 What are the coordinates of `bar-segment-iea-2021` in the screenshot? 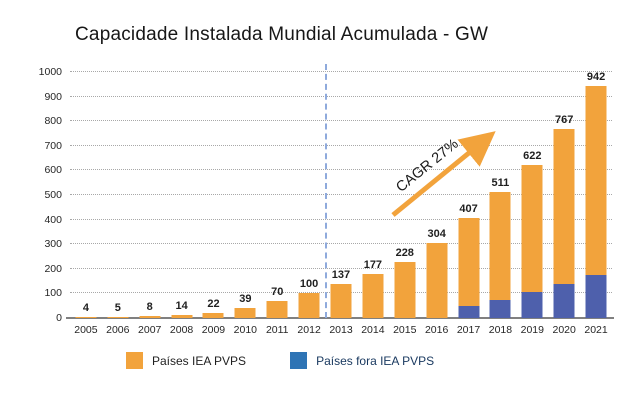 It's located at (596, 180).